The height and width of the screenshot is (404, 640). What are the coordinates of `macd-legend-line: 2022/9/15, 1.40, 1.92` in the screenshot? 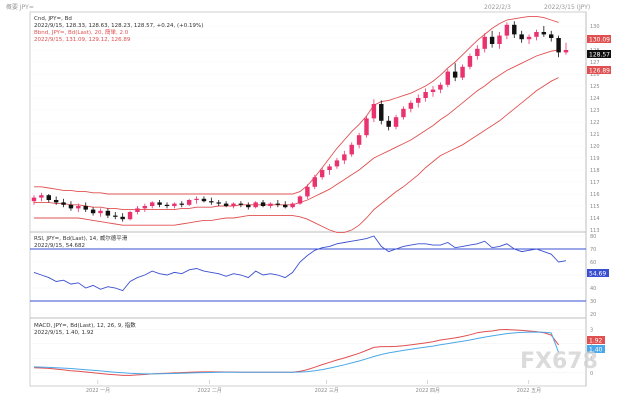 It's located at (64, 333).